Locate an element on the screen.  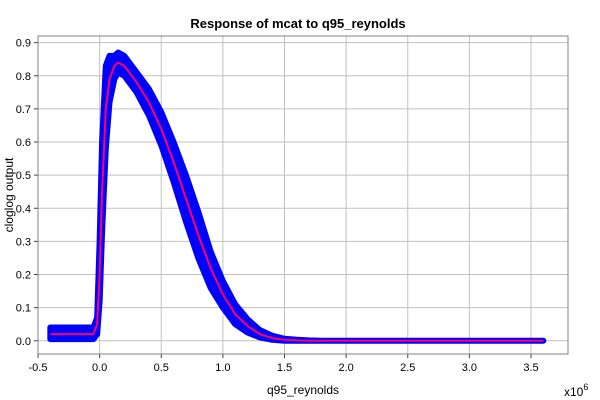
y-tick-label: 0.2 is located at coordinates (23, 276).